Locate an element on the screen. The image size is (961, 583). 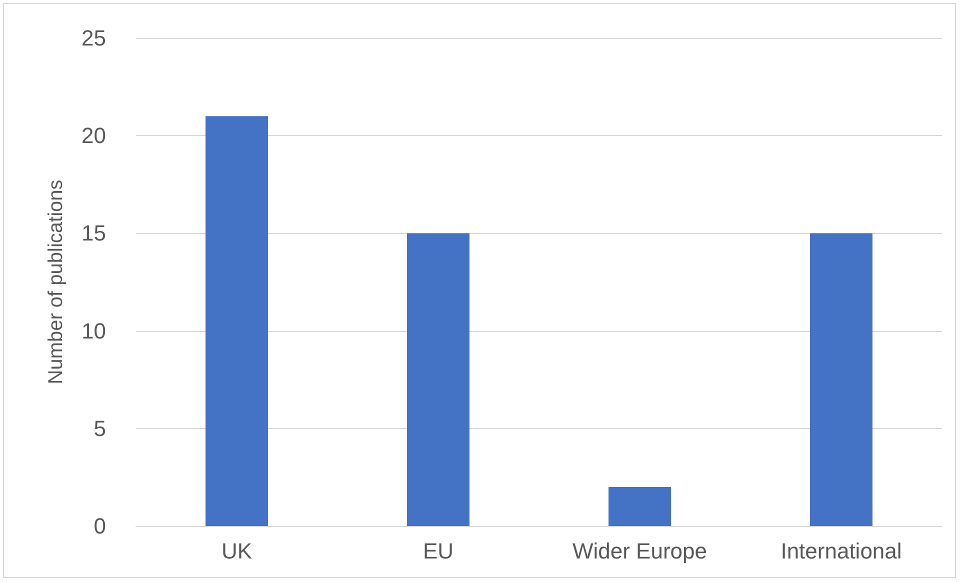
y-tick-label: 10 is located at coordinates (94, 331).